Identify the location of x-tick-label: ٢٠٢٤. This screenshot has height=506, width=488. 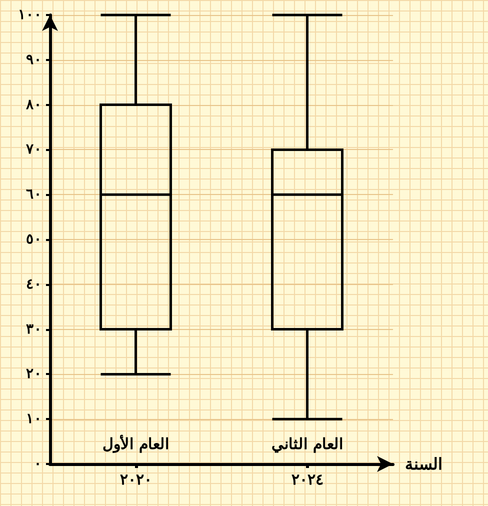
(307, 479).